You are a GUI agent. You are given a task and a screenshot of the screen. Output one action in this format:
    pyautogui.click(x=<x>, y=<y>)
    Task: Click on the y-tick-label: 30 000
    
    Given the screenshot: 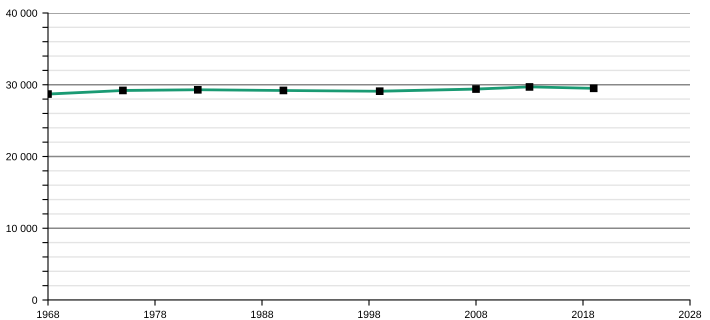 What is the action you would take?
    pyautogui.click(x=22, y=85)
    